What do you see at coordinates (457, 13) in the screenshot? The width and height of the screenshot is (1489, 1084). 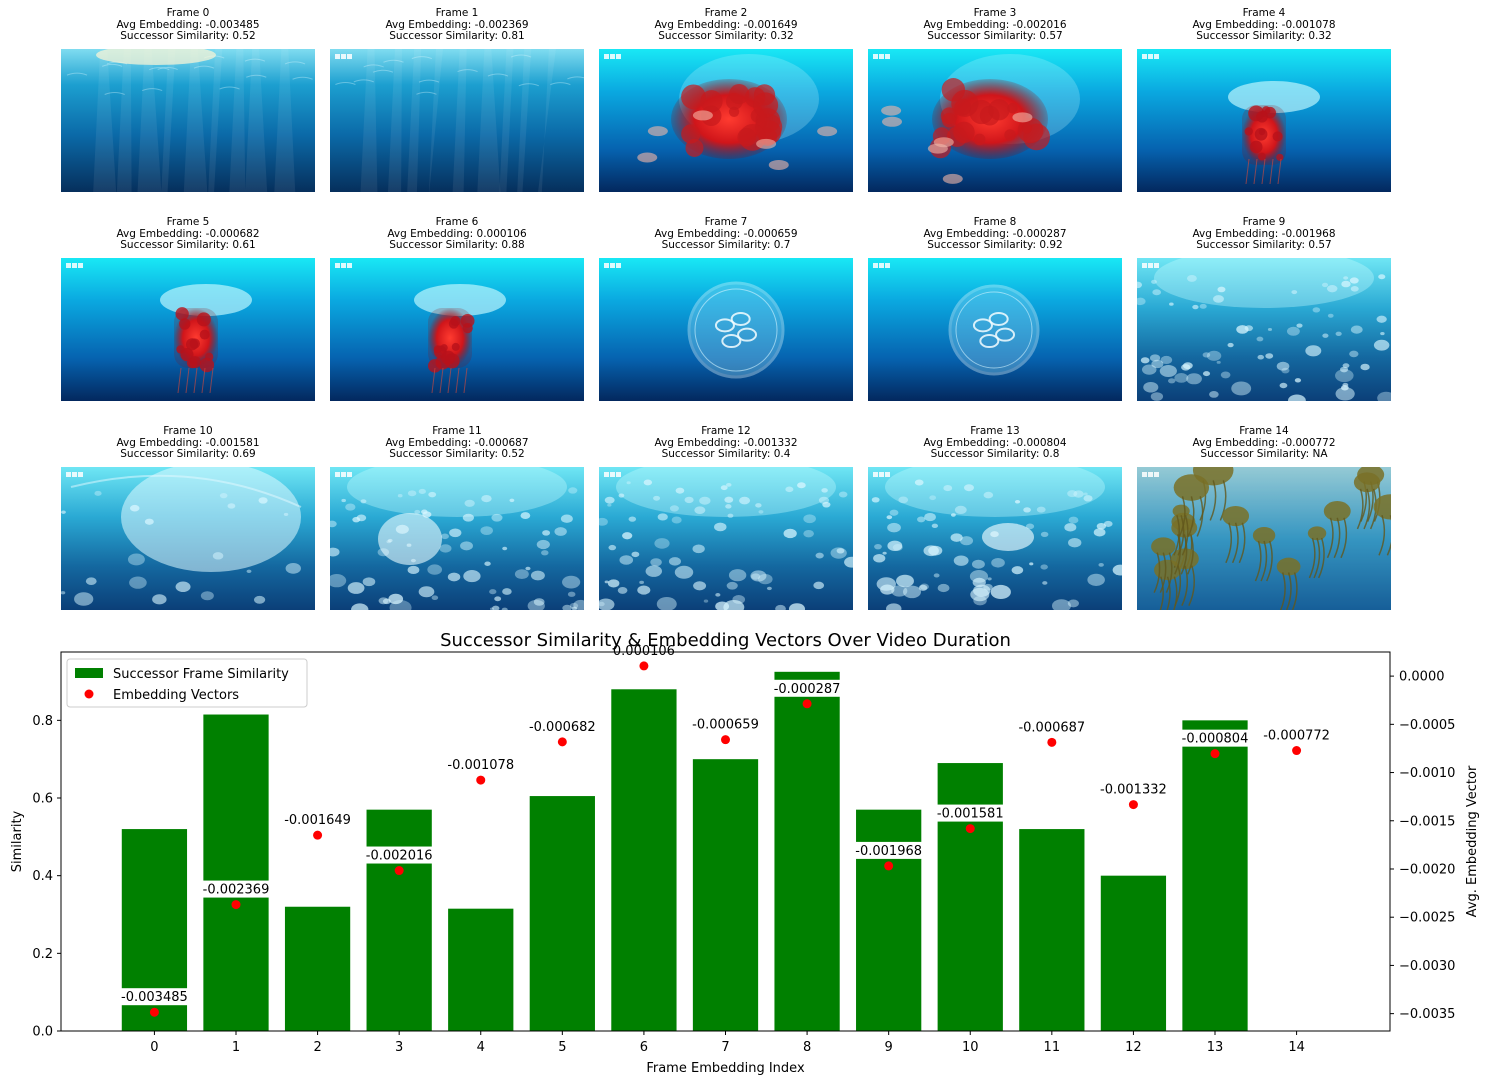 I see `frame-title: Frame 1` at bounding box center [457, 13].